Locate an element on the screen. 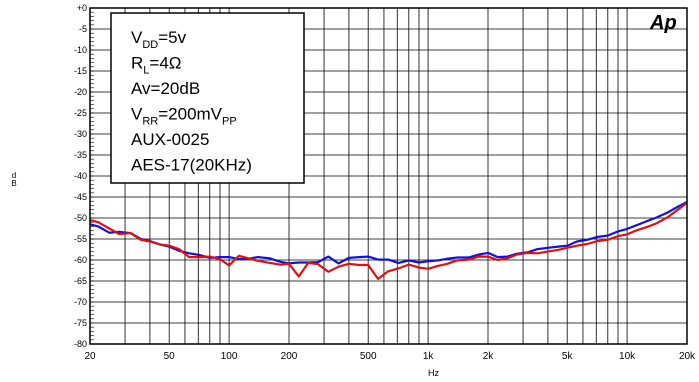  y-tick-label: -25 is located at coordinates (80, 113).